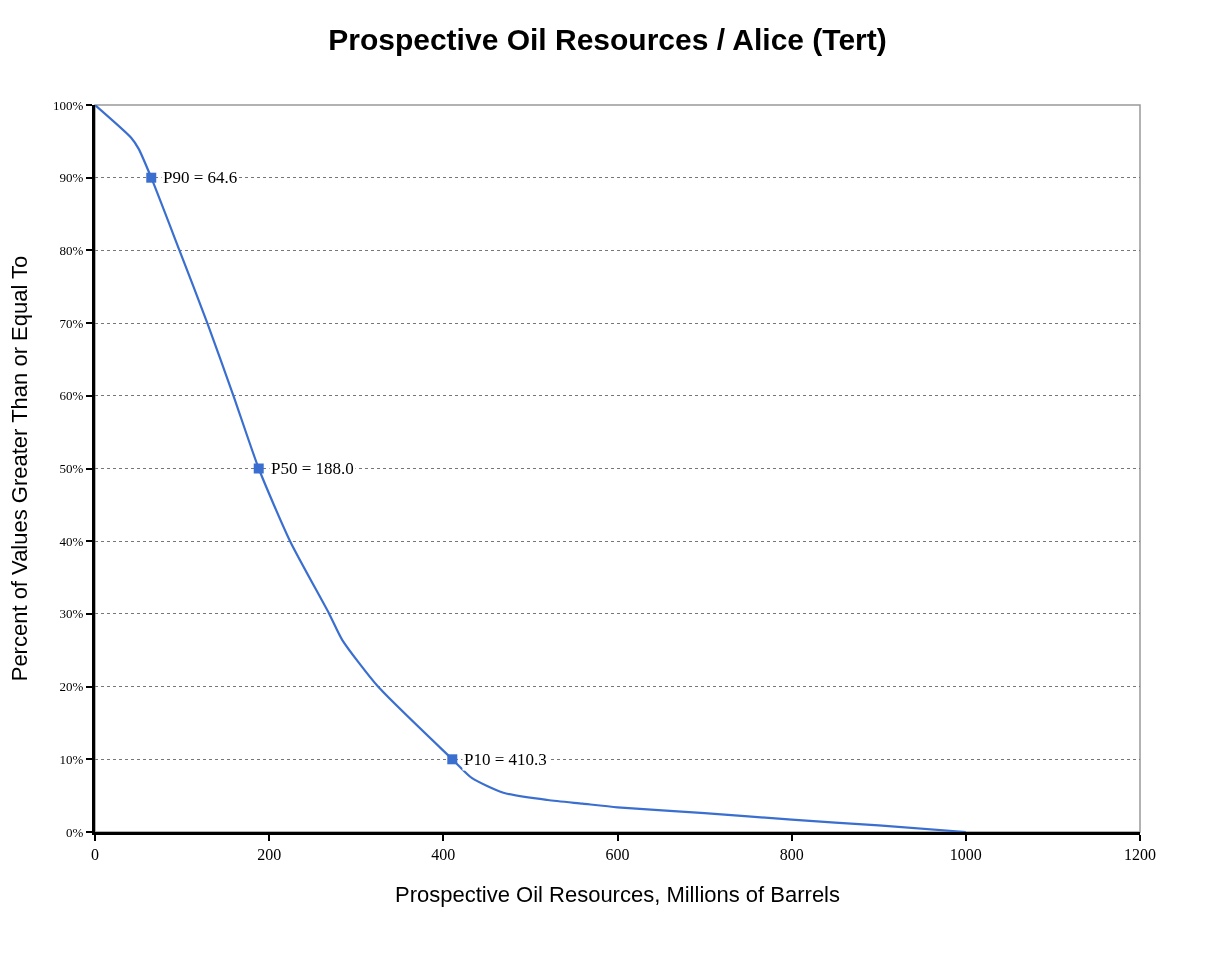  What do you see at coordinates (71, 469) in the screenshot?
I see `y-tick-label: 50%` at bounding box center [71, 469].